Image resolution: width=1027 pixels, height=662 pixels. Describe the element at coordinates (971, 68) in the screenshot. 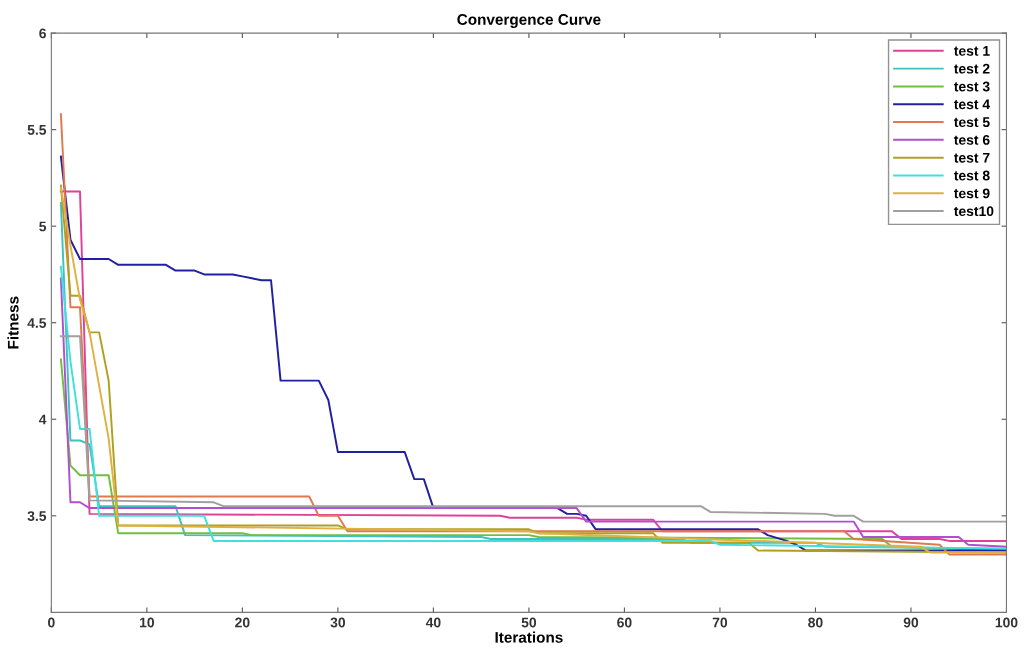

I see `legend-label: test 2` at that location.